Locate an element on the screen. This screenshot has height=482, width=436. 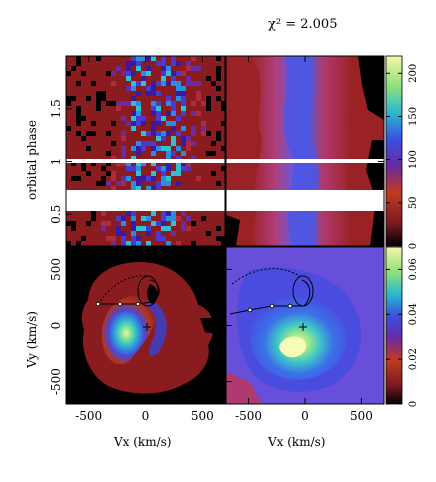
colorbar-tick-label: 0.02 is located at coordinates (413, 359).